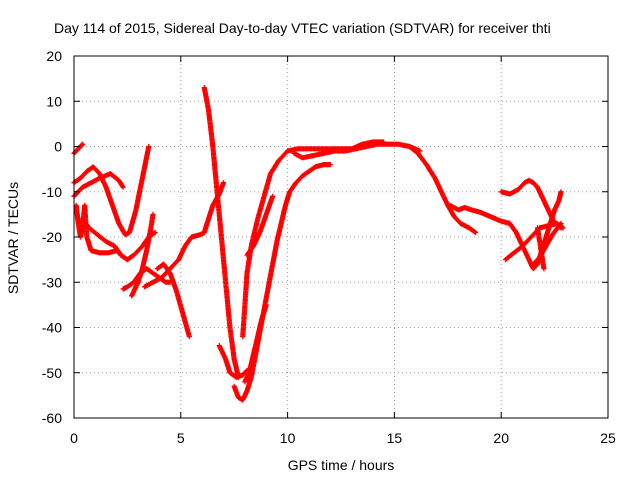 The width and height of the screenshot is (640, 480). Describe the element at coordinates (52, 328) in the screenshot. I see `y-tick-label: -40` at that location.